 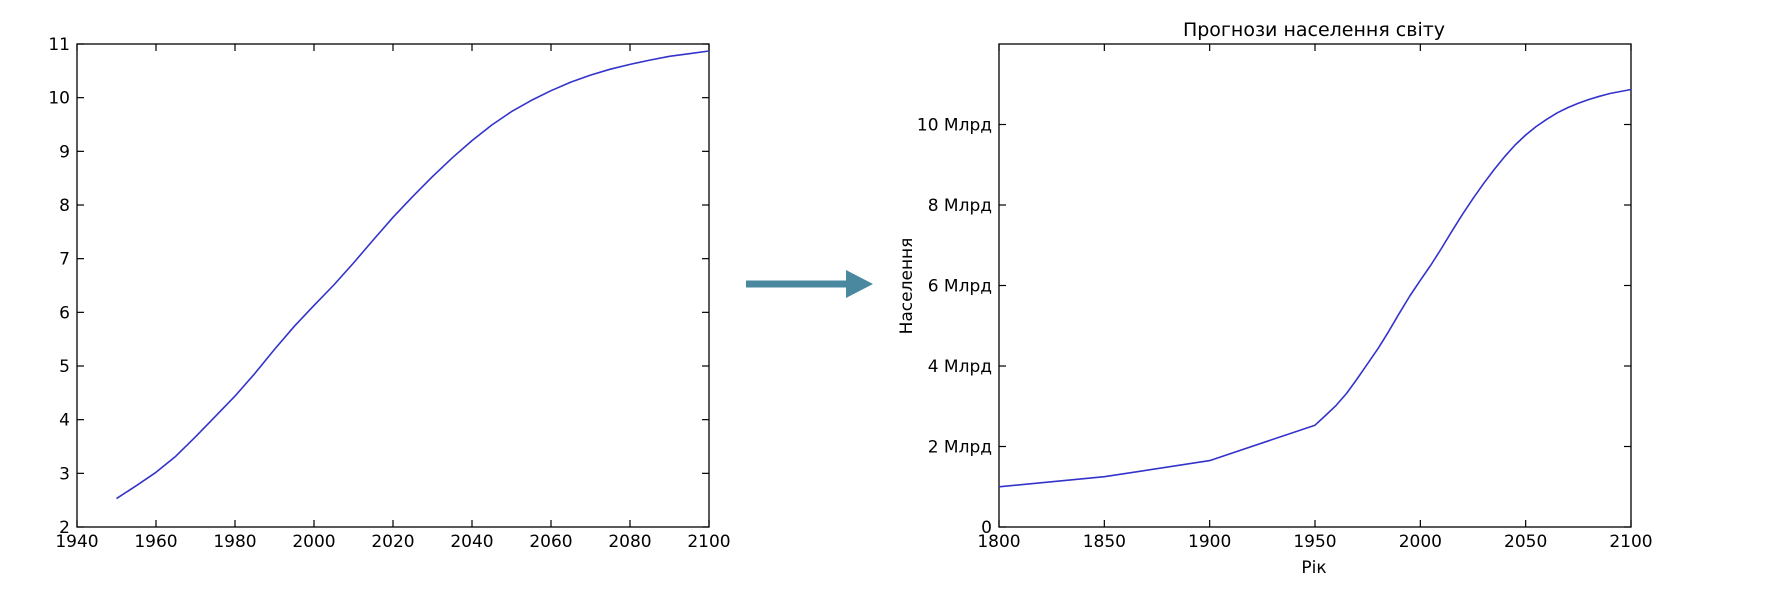 What do you see at coordinates (64, 367) in the screenshot?
I see `y-tick-label: 5` at bounding box center [64, 367].